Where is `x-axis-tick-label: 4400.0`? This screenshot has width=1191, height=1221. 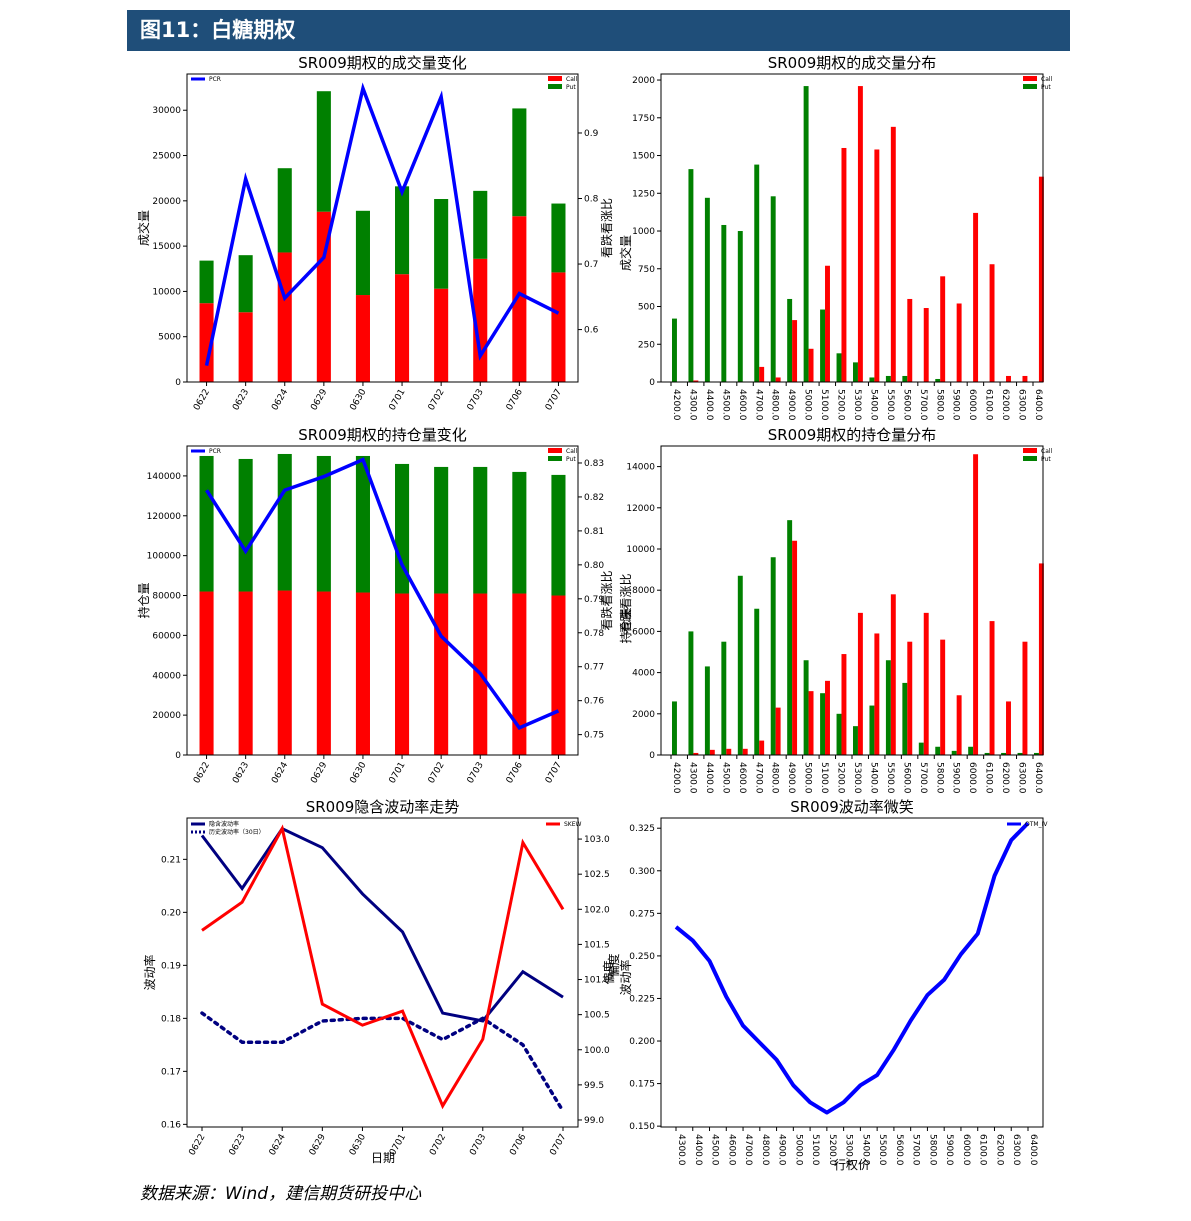
x-axis-tick-label: 4400.0 is located at coordinates (698, 1150).